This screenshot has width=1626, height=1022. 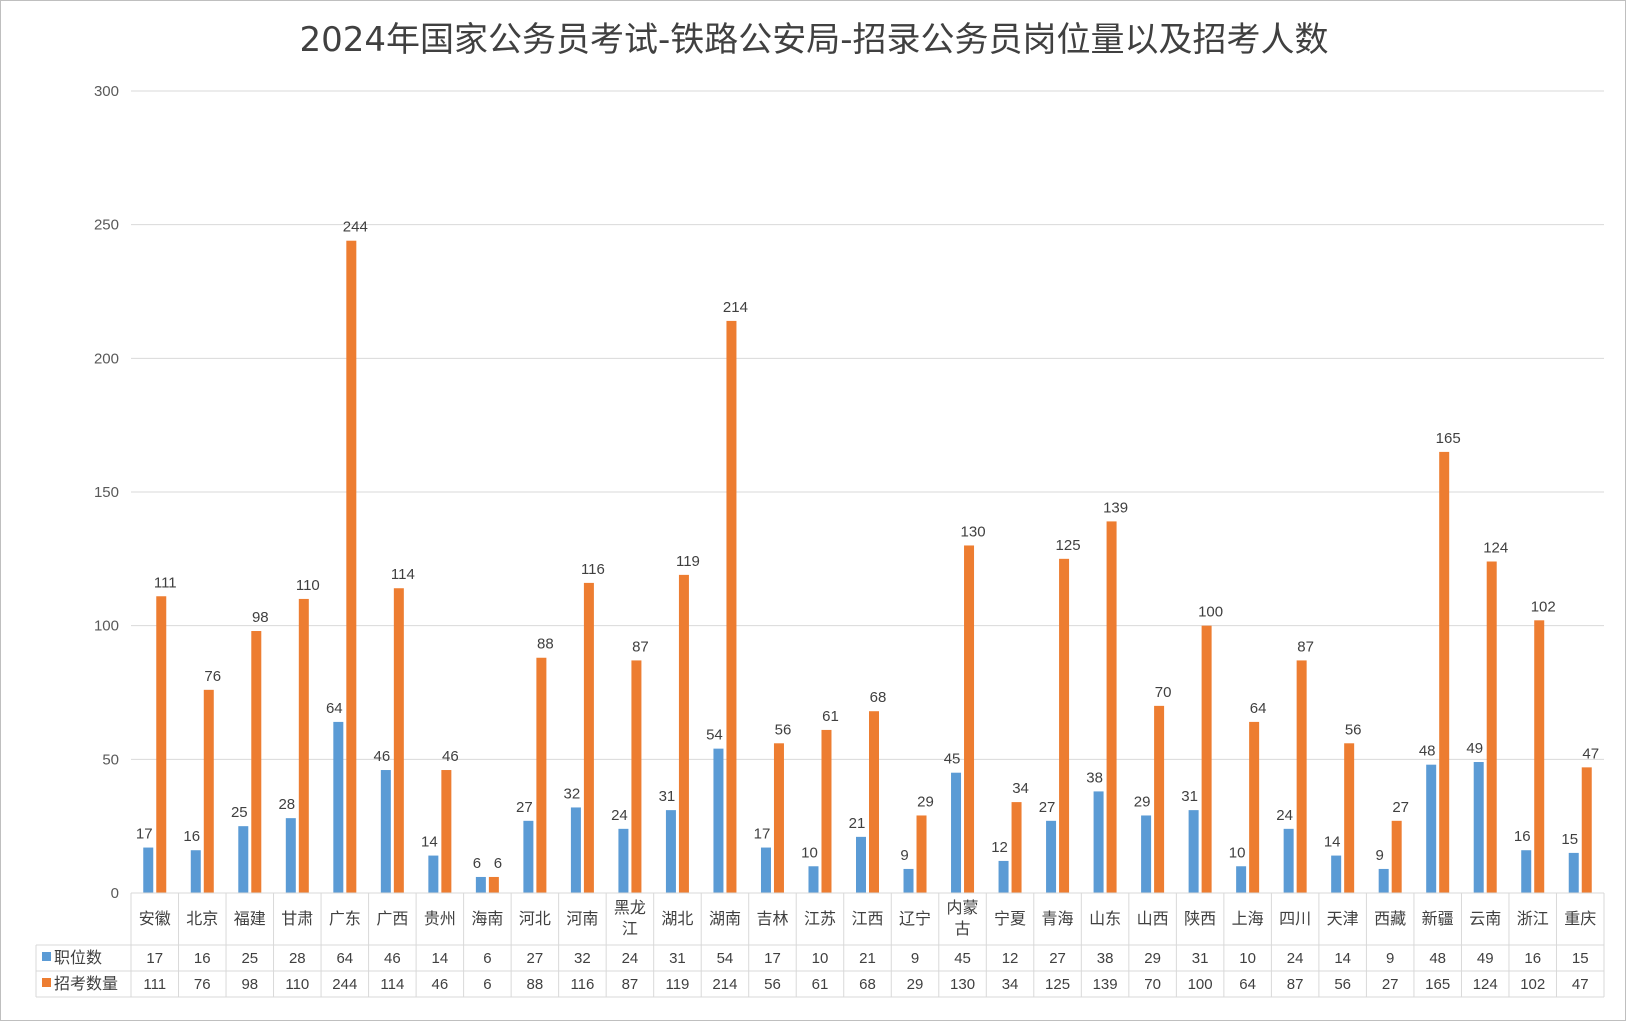 What do you see at coordinates (1068, 545) in the screenshot?
I see `data-label-series-2: 125` at bounding box center [1068, 545].